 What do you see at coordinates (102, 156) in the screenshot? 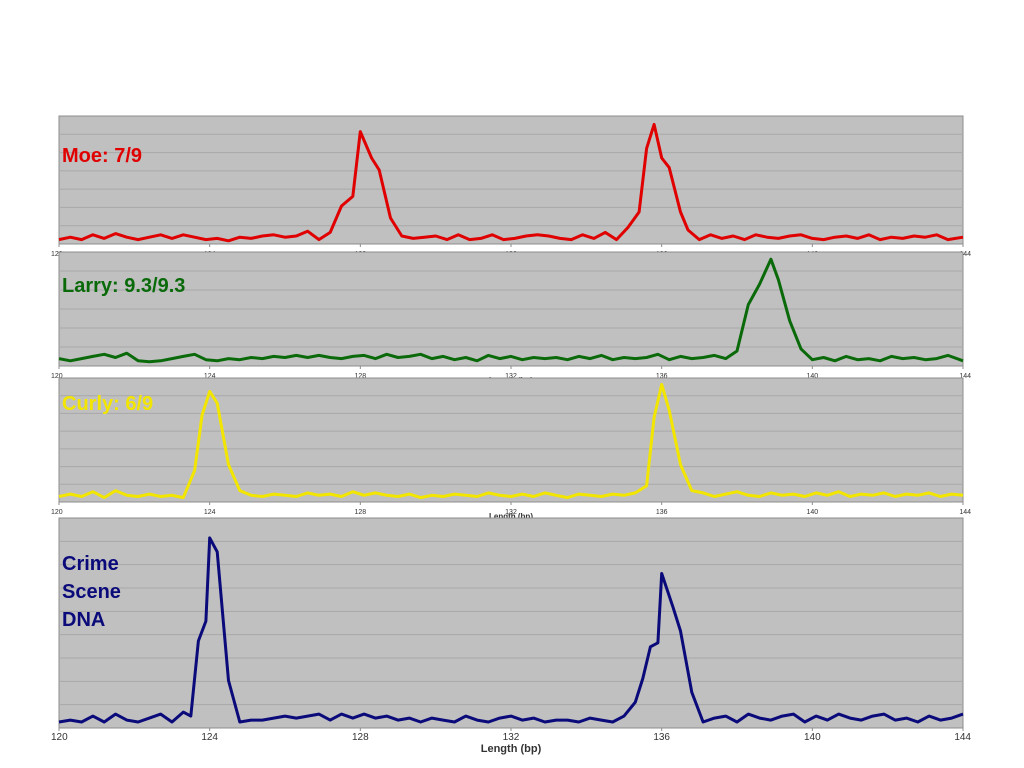
I see `sample-label: Moe: 7/9` at bounding box center [102, 156].